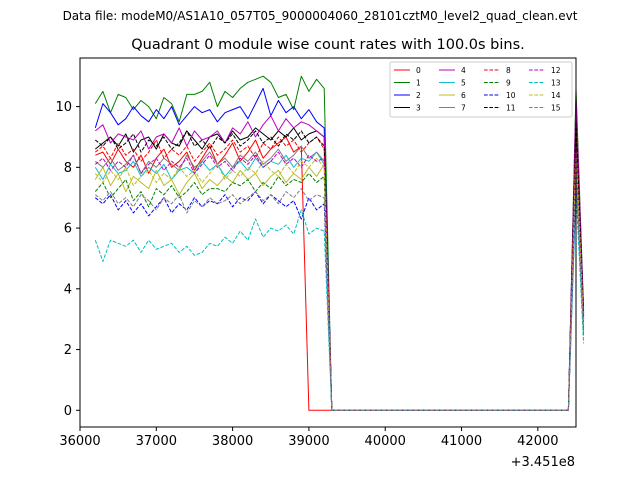 The image size is (640, 480). Describe the element at coordinates (63, 107) in the screenshot. I see `y-tick-label: 10` at that location.